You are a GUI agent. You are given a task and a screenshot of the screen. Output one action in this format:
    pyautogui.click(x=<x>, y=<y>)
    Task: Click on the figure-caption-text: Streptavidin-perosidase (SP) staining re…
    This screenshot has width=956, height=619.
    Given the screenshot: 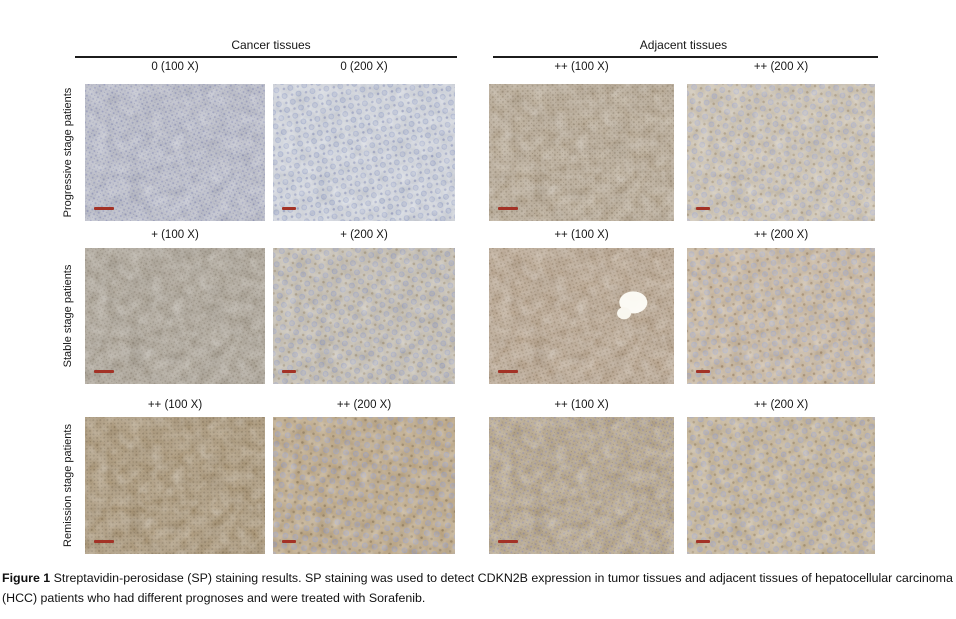 What is the action you would take?
    pyautogui.click(x=477, y=588)
    